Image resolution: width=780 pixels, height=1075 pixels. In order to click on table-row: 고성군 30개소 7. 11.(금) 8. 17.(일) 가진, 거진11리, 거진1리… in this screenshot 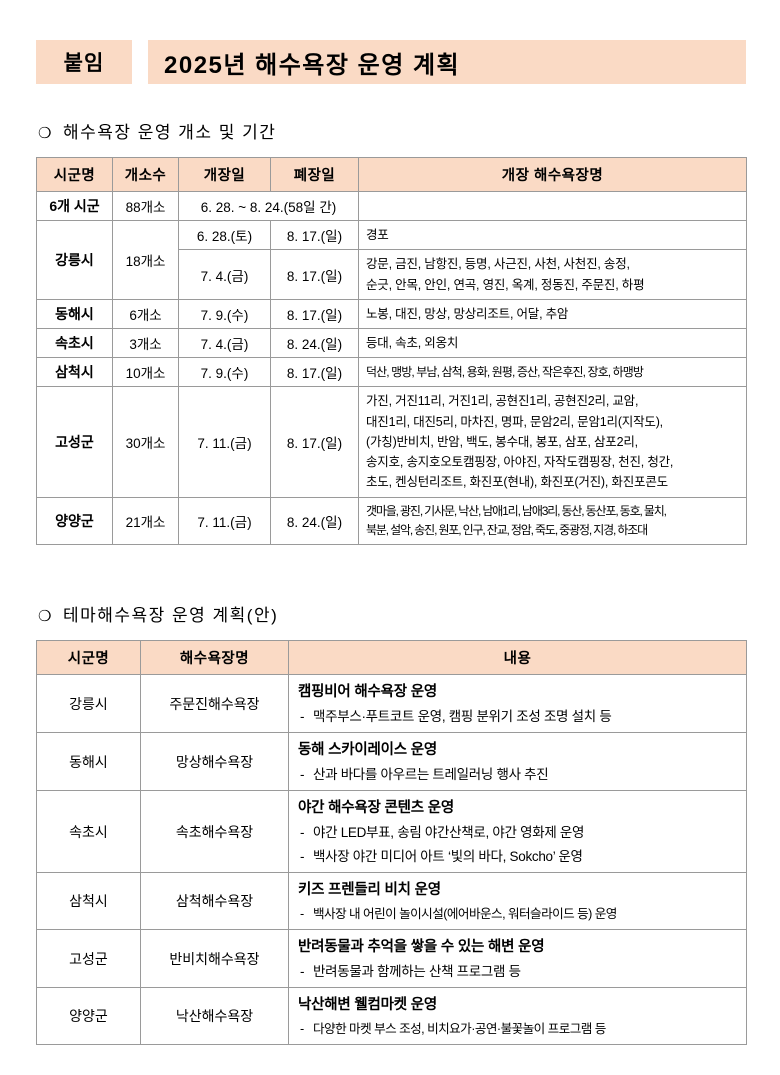, I will do `click(391, 442)`.